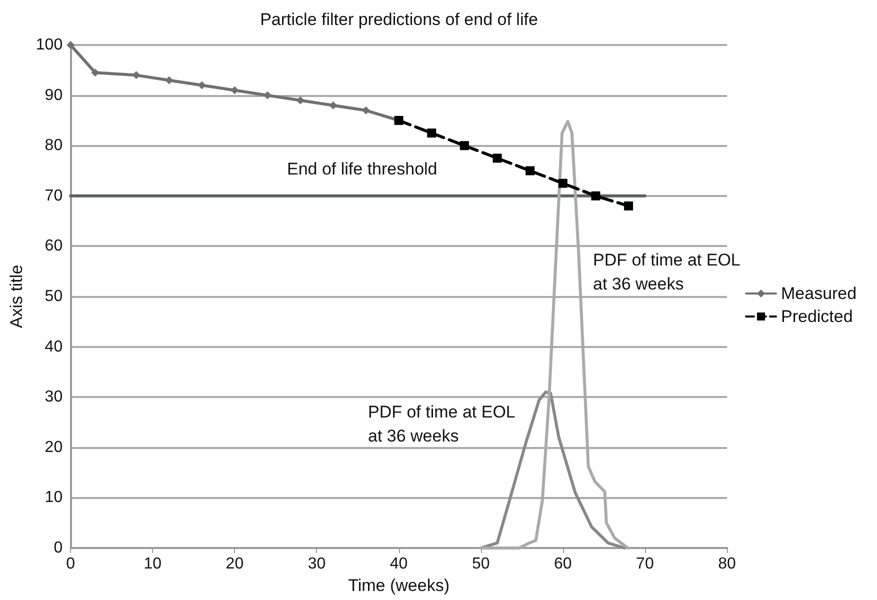 This screenshot has height=600, width=877. Describe the element at coordinates (53, 95) in the screenshot. I see `y-tick-label: 90` at that location.